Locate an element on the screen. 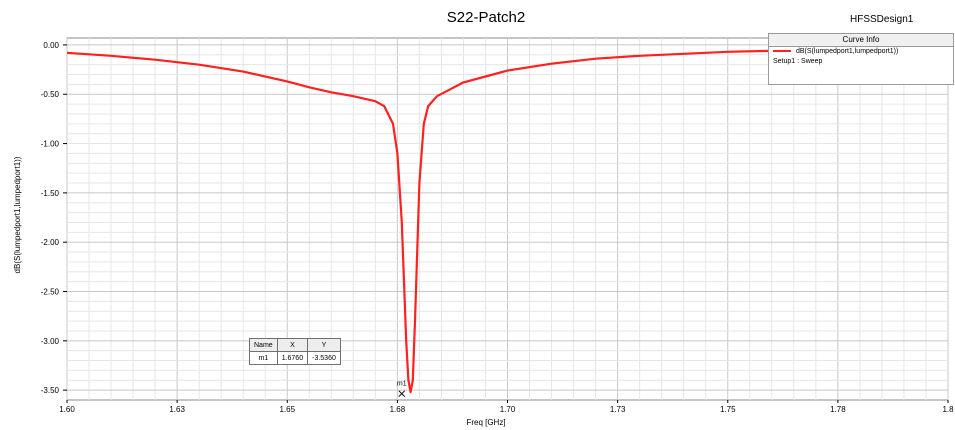 The image size is (955, 430). design-label: HFSSDesign1 is located at coordinates (882, 19).